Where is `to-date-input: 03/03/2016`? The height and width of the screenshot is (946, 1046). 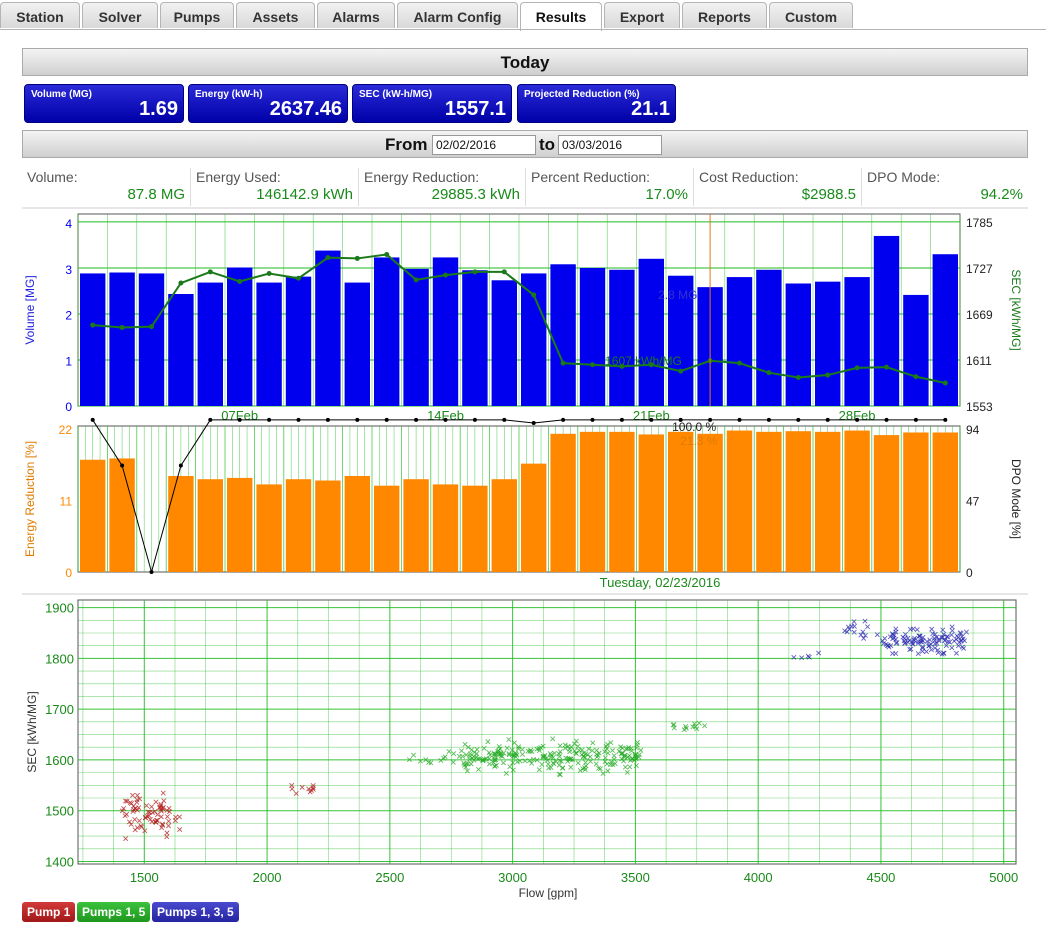
to-date-input: 03/03/2016 is located at coordinates (610, 145).